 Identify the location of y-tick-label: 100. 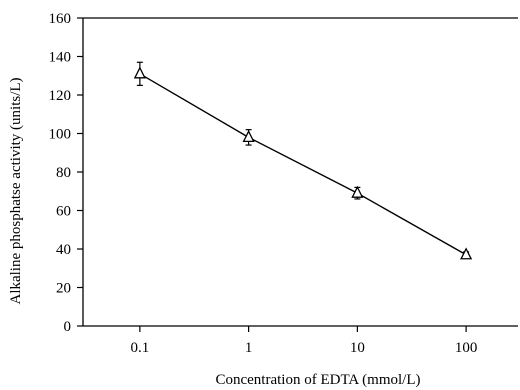
(60, 135).